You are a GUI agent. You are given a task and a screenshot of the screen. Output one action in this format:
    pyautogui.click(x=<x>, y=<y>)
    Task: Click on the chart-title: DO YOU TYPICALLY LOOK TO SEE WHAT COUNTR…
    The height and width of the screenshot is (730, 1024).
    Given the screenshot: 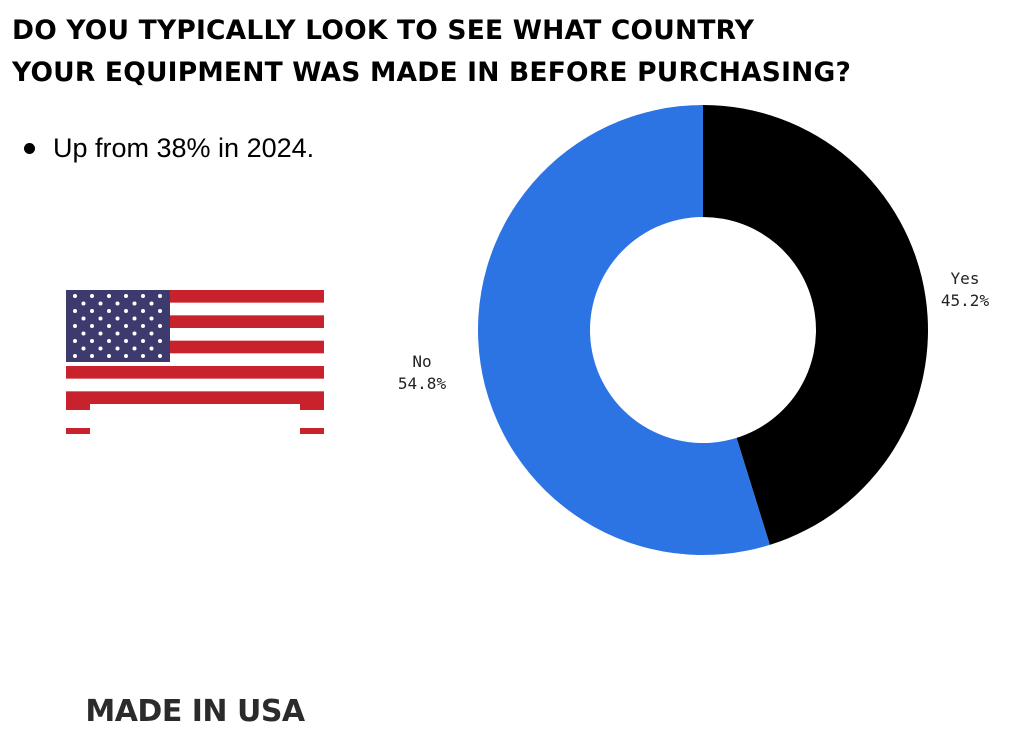 What is the action you would take?
    pyautogui.click(x=514, y=52)
    